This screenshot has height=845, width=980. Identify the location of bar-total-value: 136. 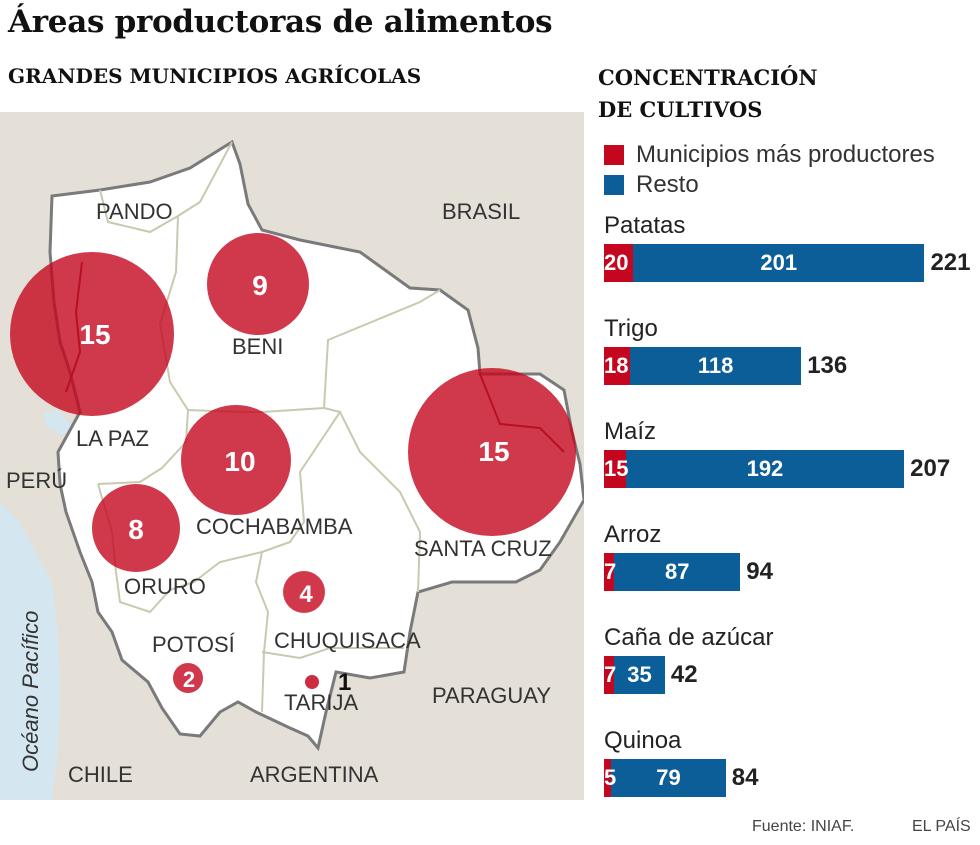
(827, 365).